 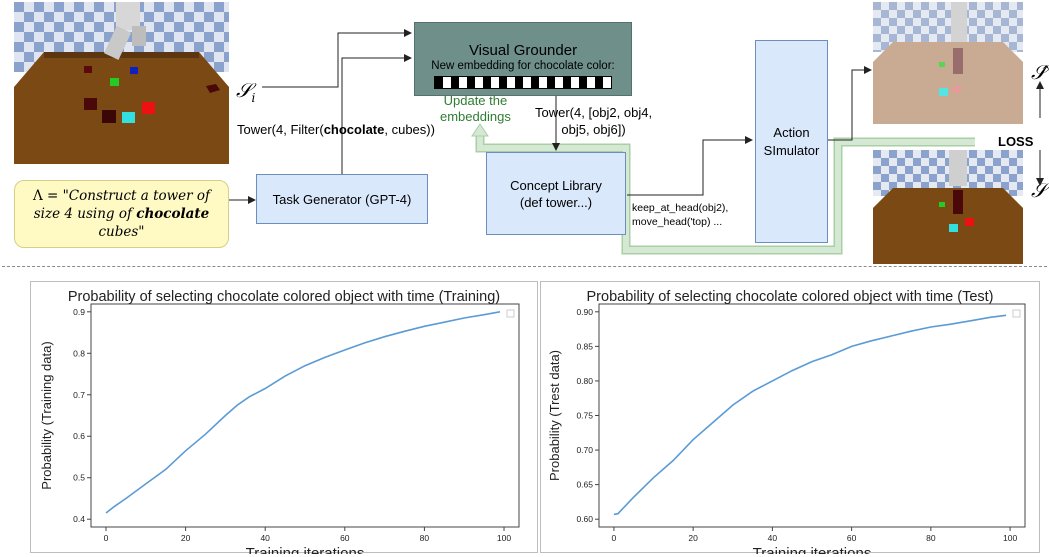 I want to click on visual-grounder-title: Visual Grounder, so click(x=523, y=50).